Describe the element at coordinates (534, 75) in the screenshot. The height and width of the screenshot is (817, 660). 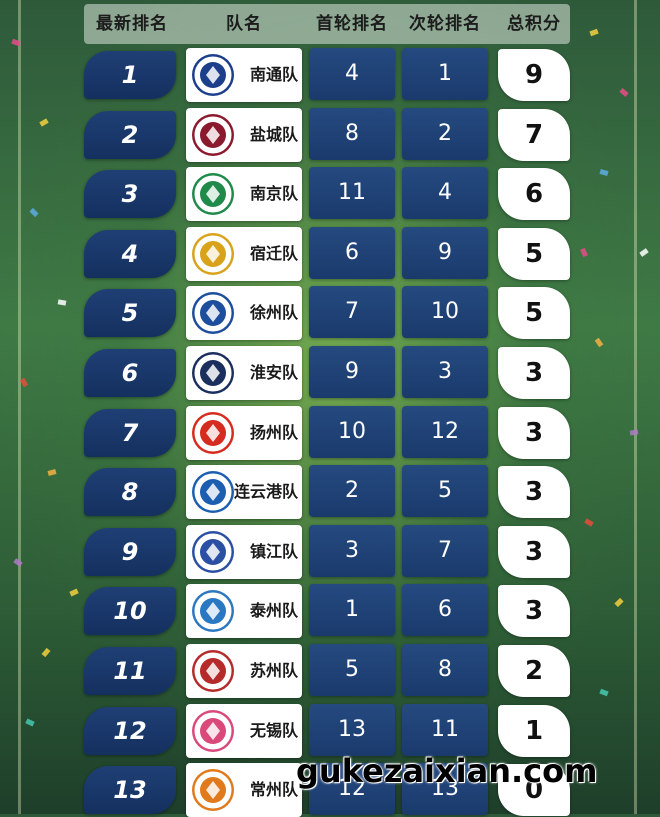
I see `total-points-cell: 9` at that location.